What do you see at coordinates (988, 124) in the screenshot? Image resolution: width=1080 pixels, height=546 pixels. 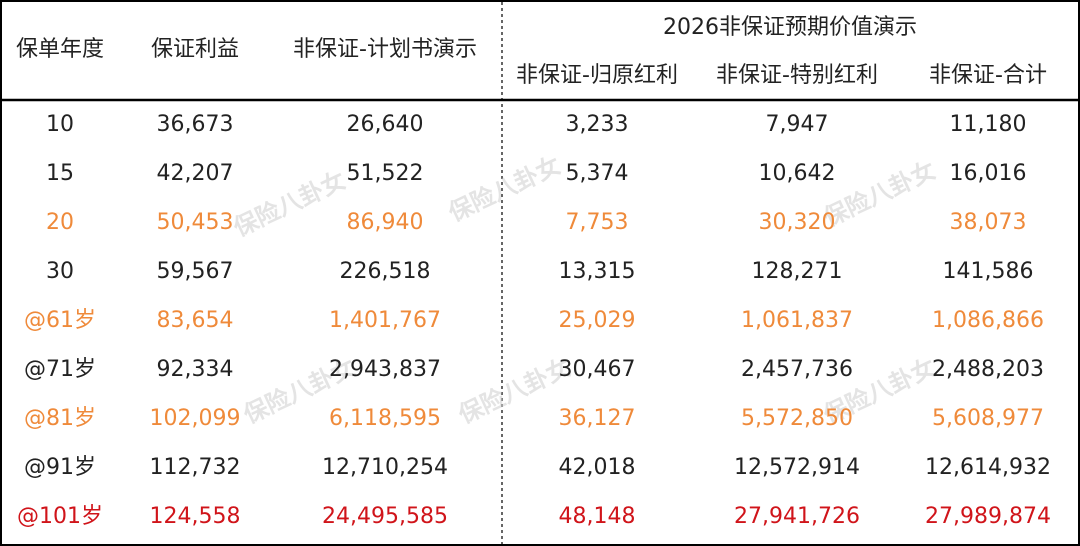 I see `cell: 11,180` at bounding box center [988, 124].